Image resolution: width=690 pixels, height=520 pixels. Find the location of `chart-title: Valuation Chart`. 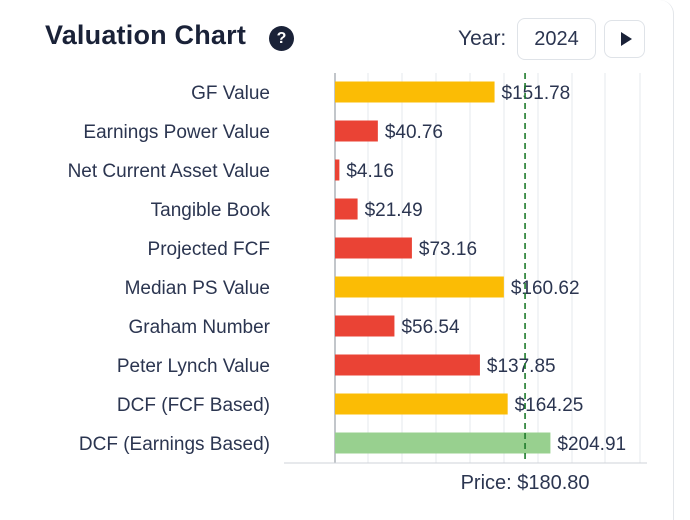

chart-title: Valuation Chart is located at coordinates (146, 35).